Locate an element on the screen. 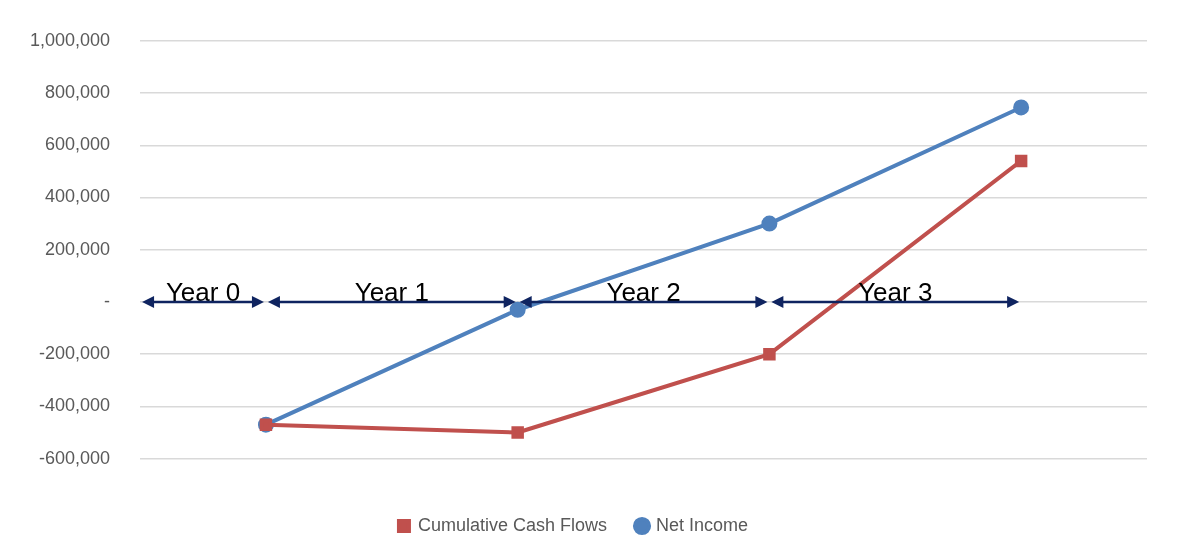  annotation: Year 0 is located at coordinates (203, 291).